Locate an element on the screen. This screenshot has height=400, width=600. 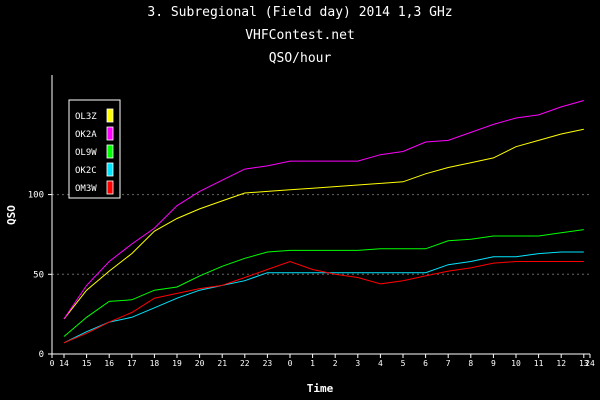
y-tick-label: 50 is located at coordinates (38, 275).